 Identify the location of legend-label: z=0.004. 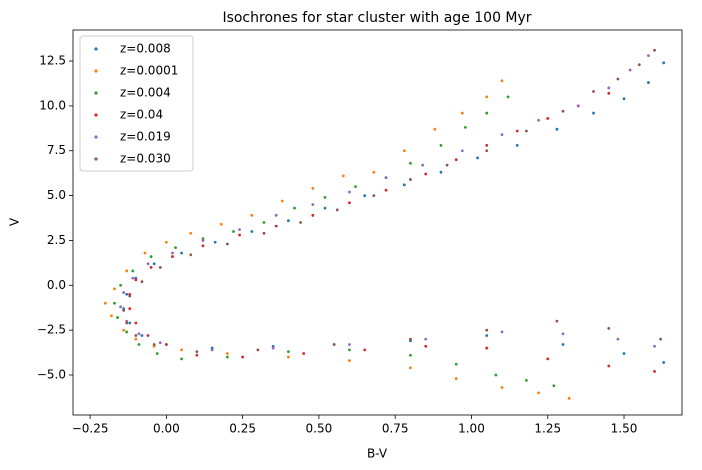
(145, 93).